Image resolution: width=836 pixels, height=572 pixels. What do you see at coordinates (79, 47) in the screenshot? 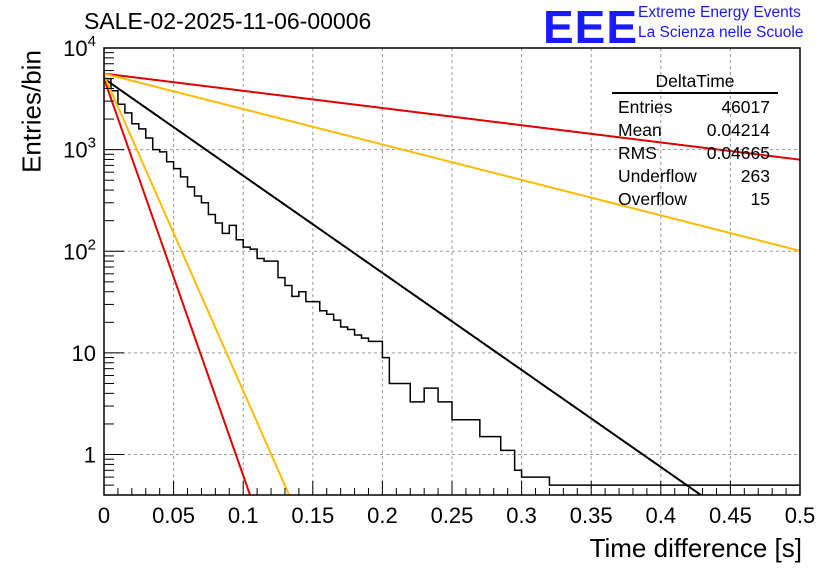
I see `y-tick-label: 10⁴` at bounding box center [79, 47].